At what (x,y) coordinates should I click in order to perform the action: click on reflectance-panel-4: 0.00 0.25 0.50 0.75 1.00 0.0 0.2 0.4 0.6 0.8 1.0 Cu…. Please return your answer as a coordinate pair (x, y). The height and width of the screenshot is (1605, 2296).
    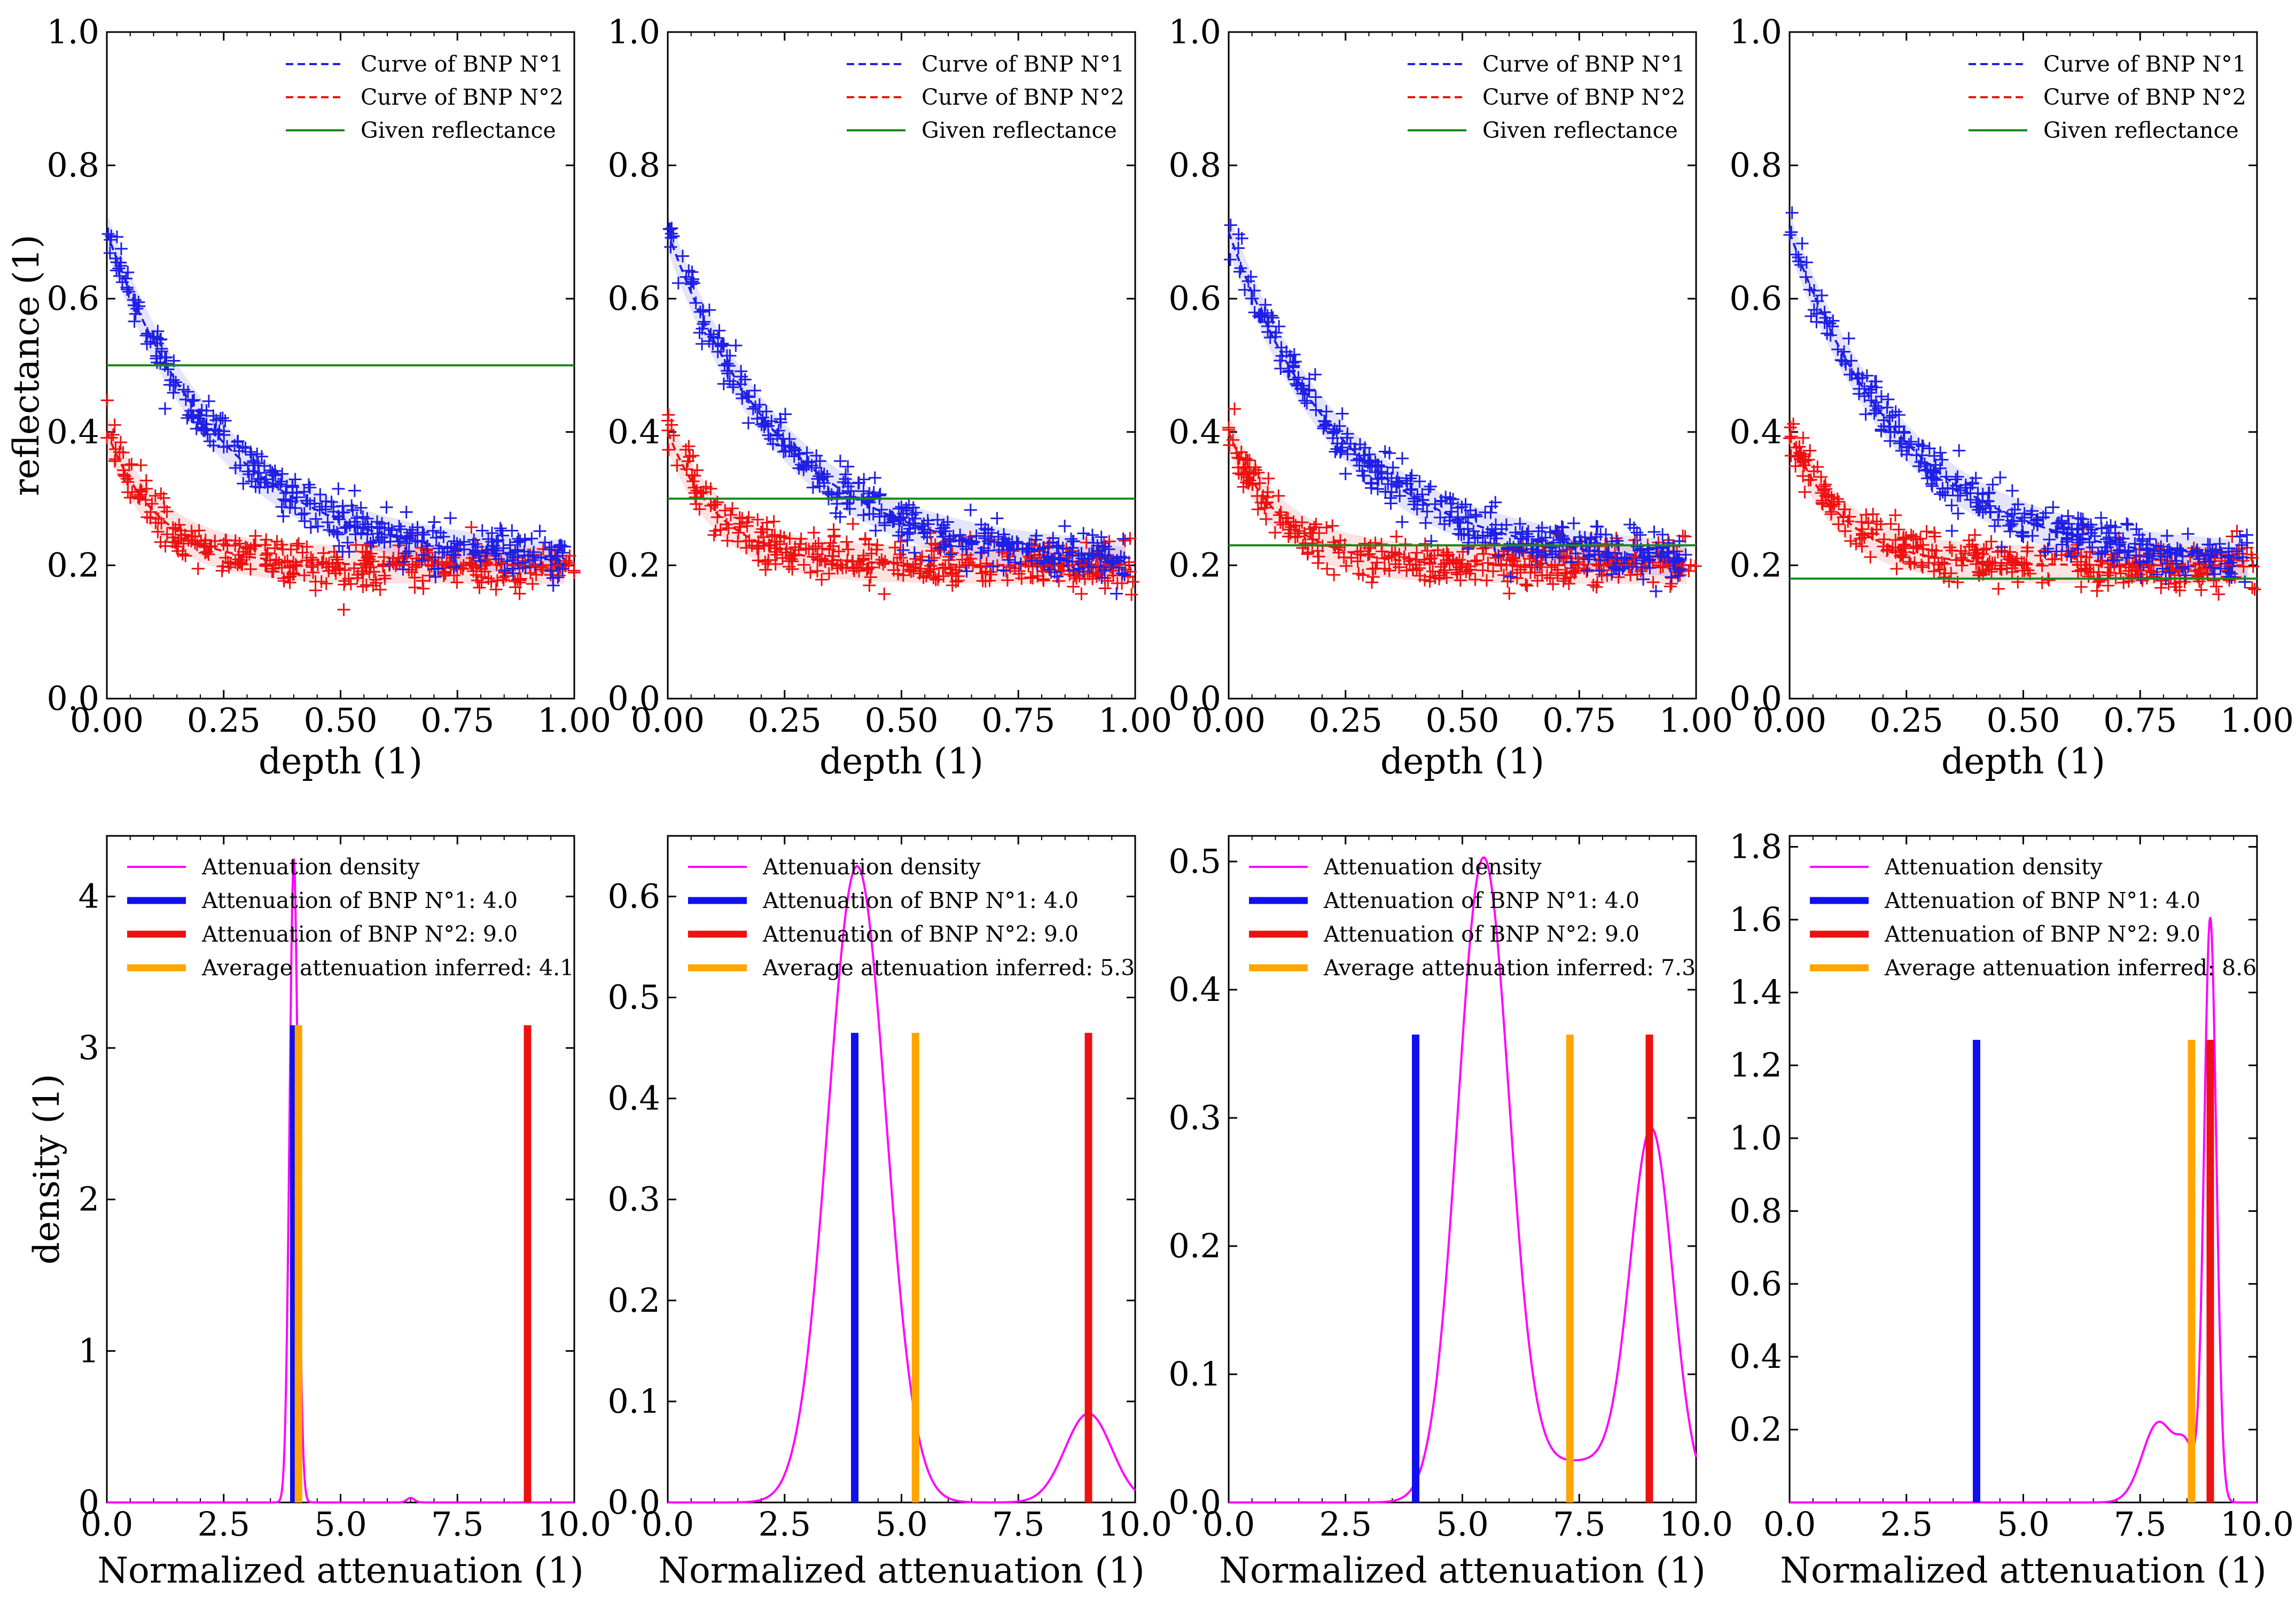
    Looking at the image, I should click on (2012, 397).